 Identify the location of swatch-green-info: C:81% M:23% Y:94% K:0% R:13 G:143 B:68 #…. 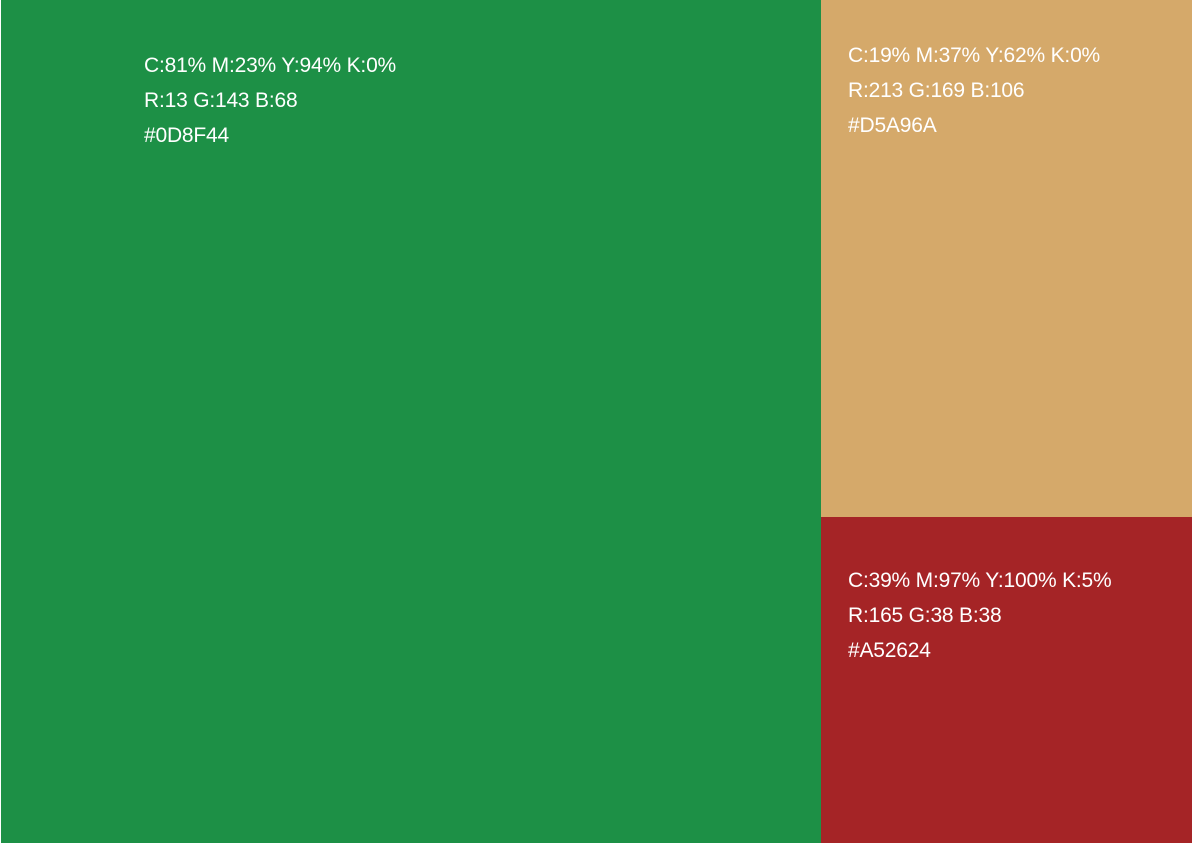
(270, 100).